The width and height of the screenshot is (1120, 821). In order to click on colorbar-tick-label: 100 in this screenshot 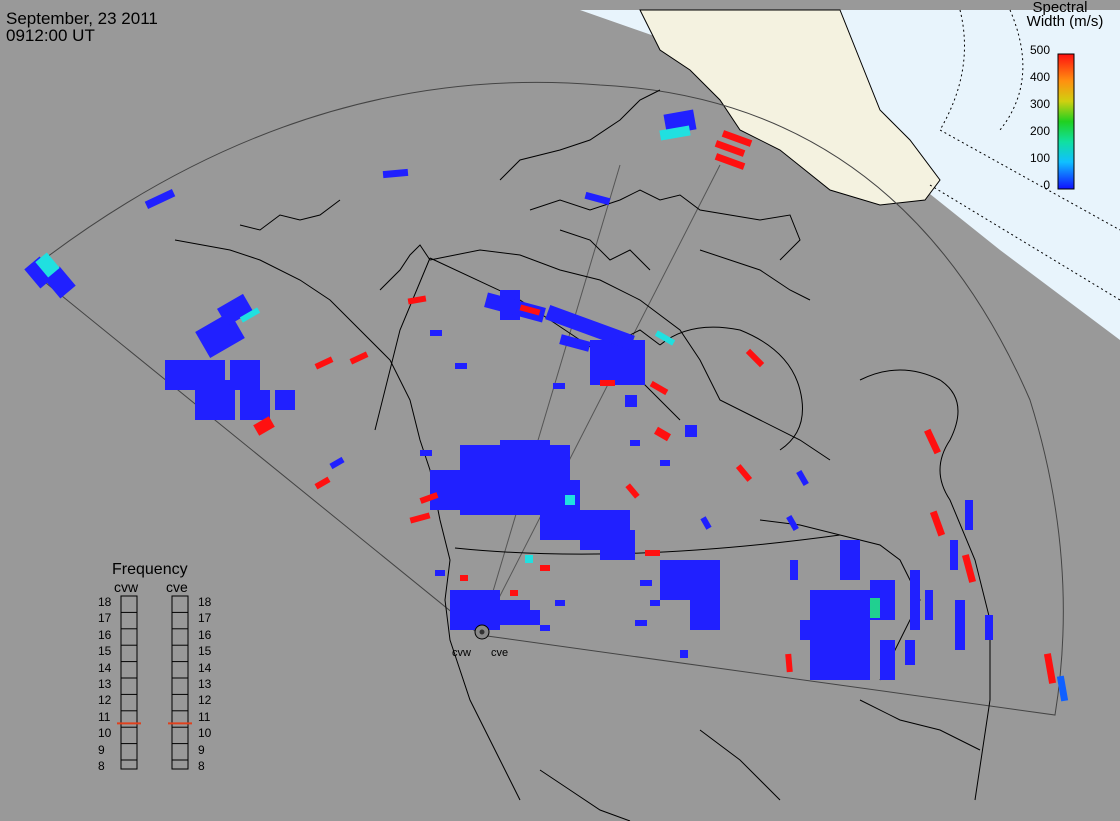, I will do `click(1039, 158)`.